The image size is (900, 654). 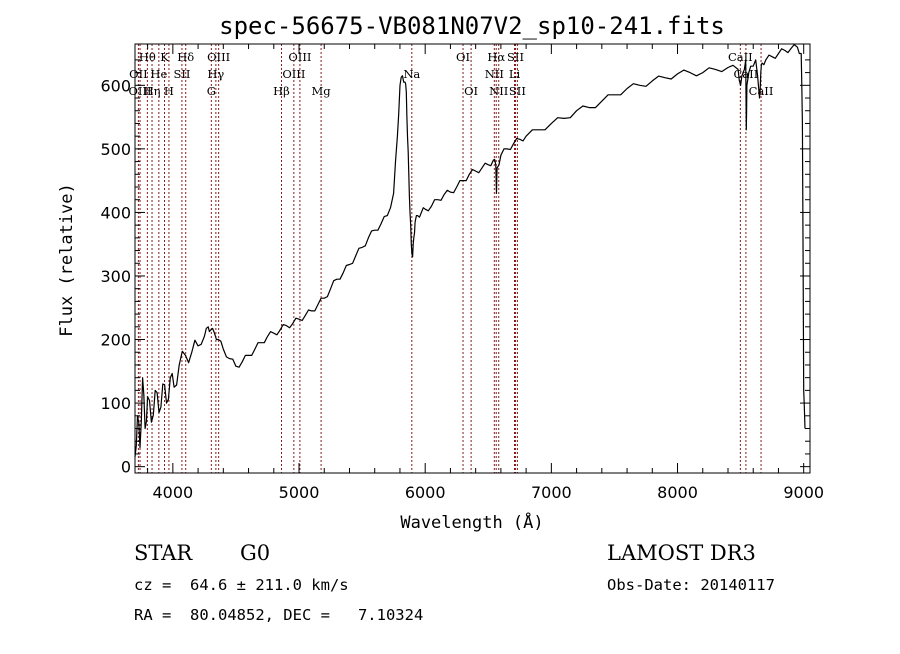 What do you see at coordinates (278, 615) in the screenshot?
I see `coordinates-readout: RA = 80.04852, DEC = 7.10324` at bounding box center [278, 615].